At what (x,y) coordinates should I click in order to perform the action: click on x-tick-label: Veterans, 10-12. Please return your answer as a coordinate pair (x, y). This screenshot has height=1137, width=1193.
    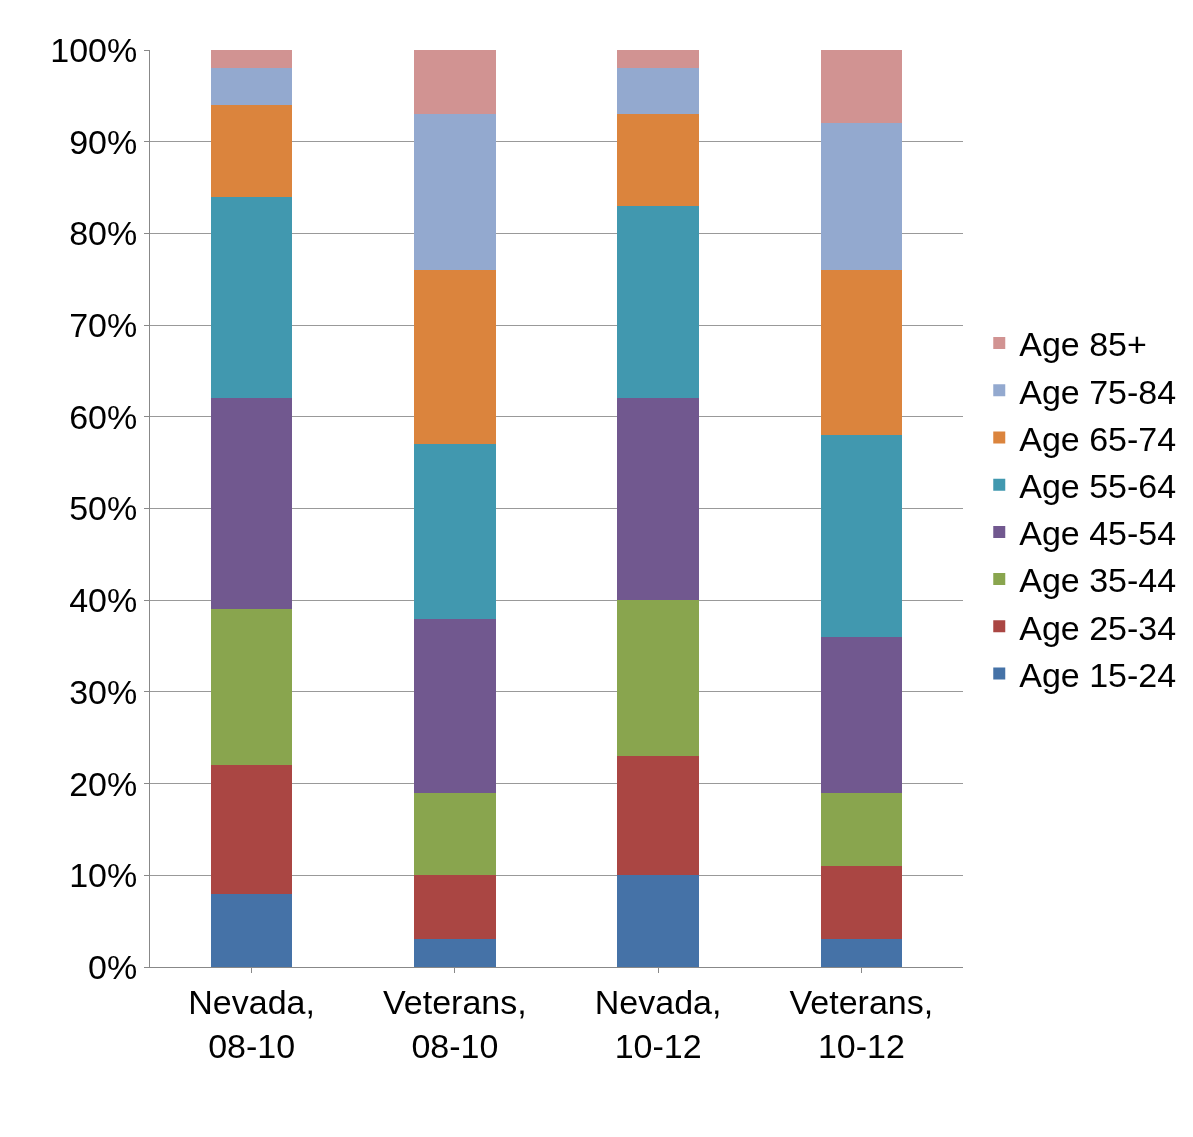
    Looking at the image, I should click on (861, 1023).